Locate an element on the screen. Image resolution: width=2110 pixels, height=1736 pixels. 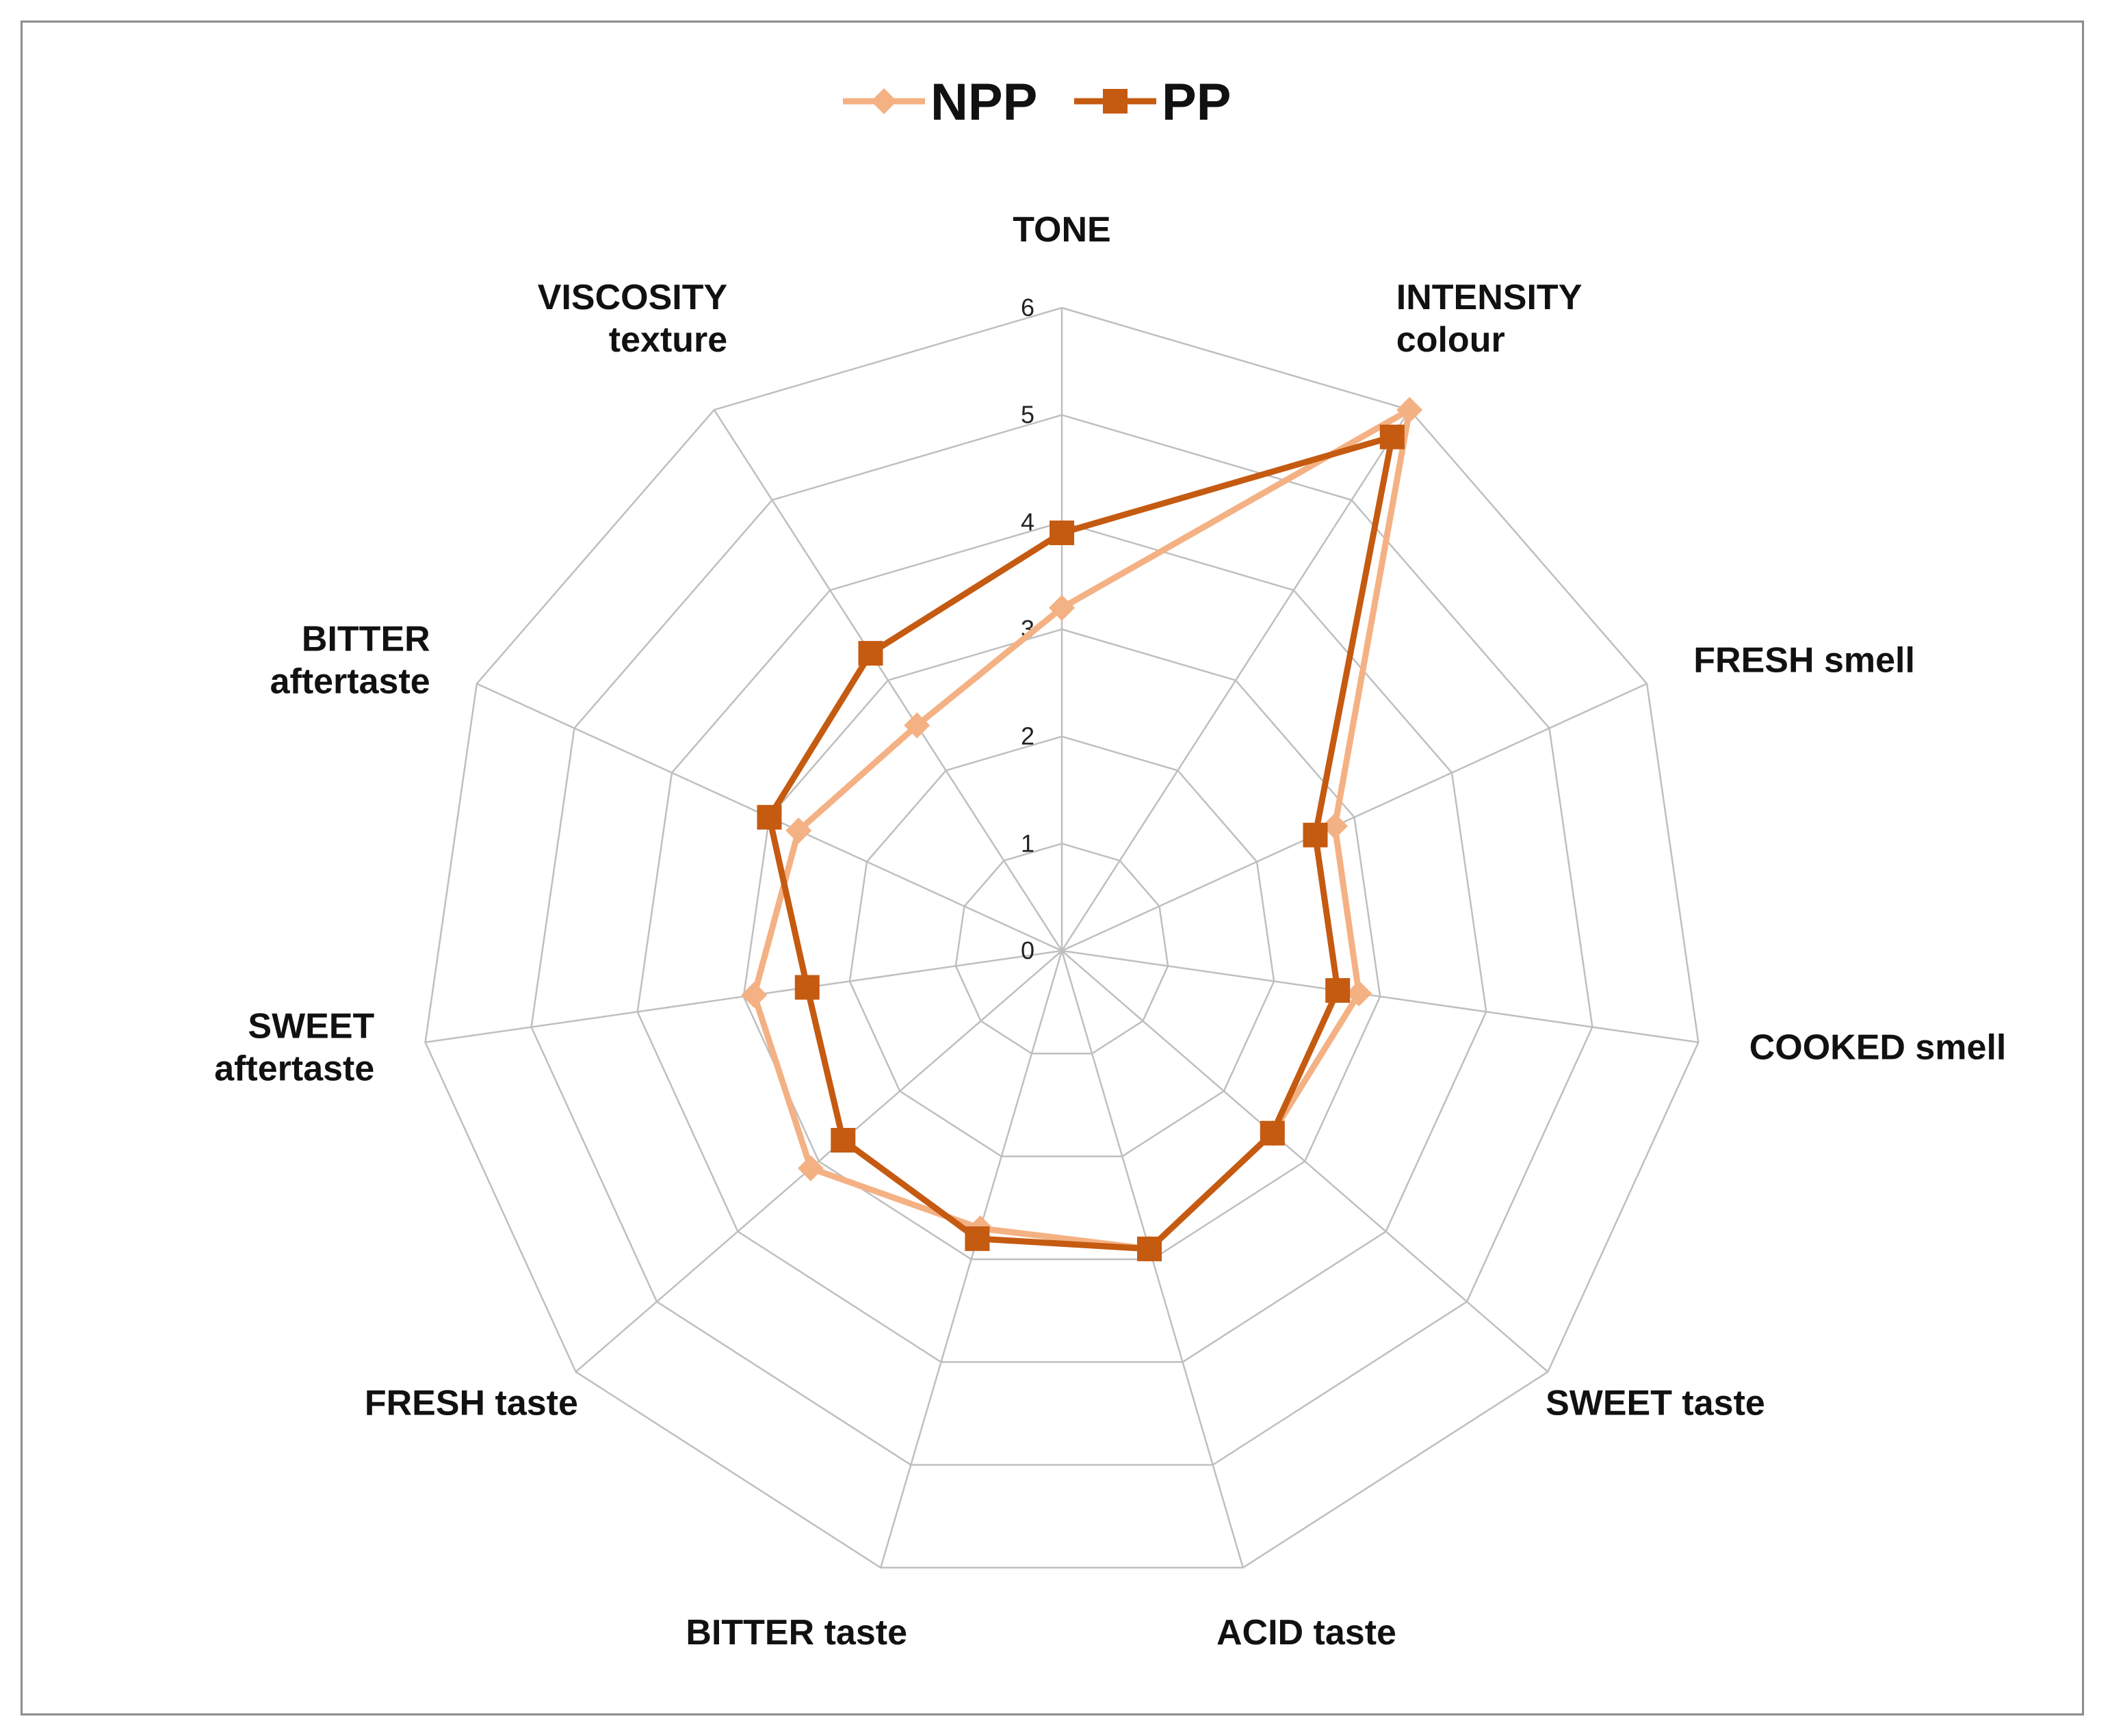
category-label-9: BITTER aftertaste is located at coordinates (350, 660).